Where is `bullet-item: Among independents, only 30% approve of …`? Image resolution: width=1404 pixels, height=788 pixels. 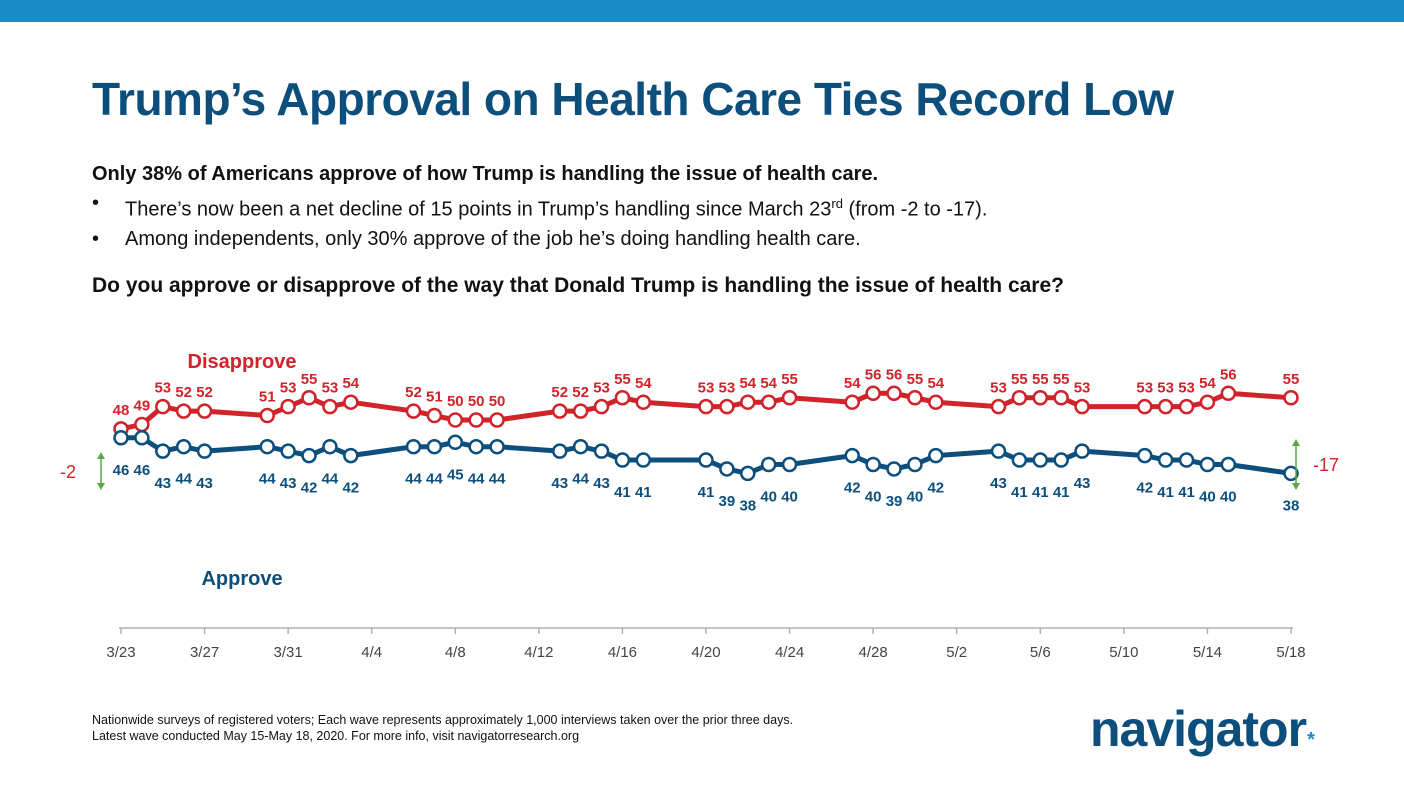 bullet-item: Among independents, only 30% approve of … is located at coordinates (539, 239).